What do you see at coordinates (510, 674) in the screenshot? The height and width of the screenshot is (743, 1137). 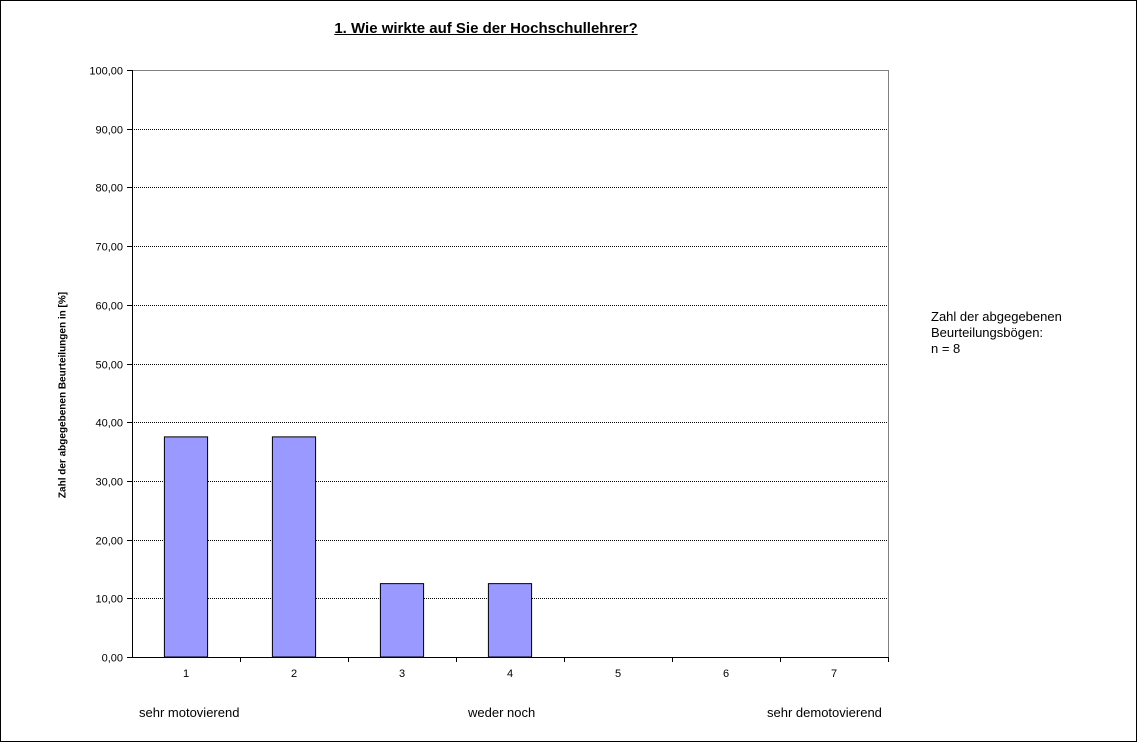 I see `x-tick-label: 4` at bounding box center [510, 674].